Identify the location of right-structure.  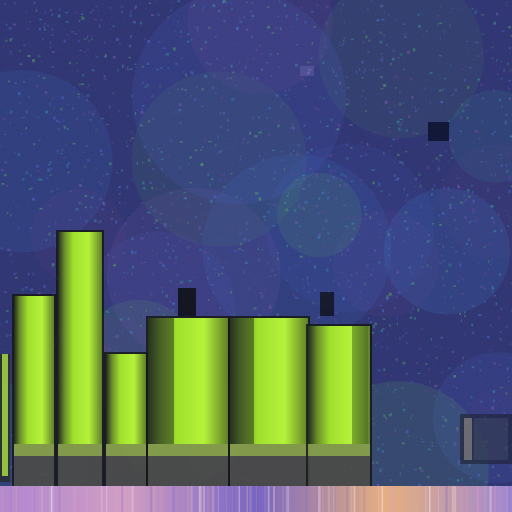
(486, 439).